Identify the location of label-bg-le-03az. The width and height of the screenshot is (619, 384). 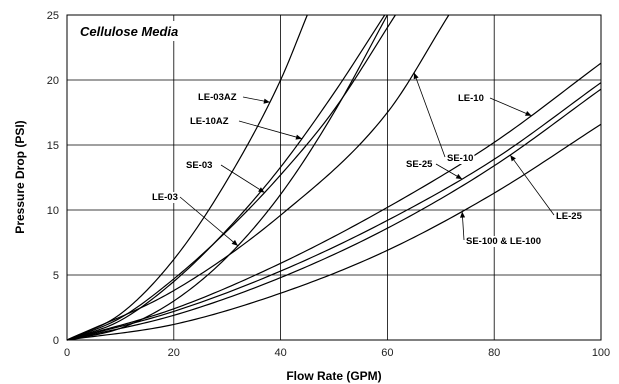
(217, 97).